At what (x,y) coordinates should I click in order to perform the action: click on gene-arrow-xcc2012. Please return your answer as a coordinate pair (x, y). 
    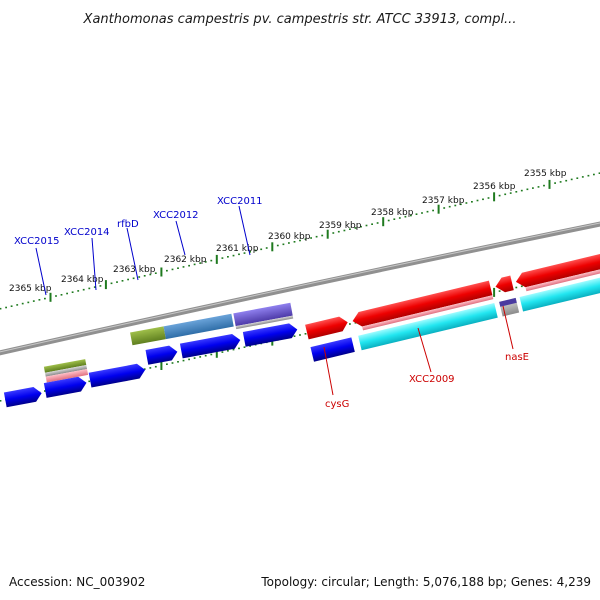
    Looking at the image, I should click on (210, 346).